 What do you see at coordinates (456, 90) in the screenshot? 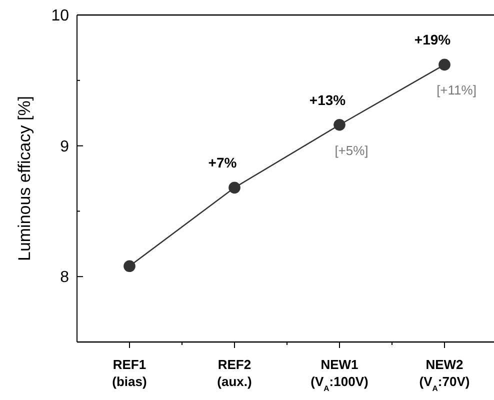
I see `annotation: [+11%]` at bounding box center [456, 90].